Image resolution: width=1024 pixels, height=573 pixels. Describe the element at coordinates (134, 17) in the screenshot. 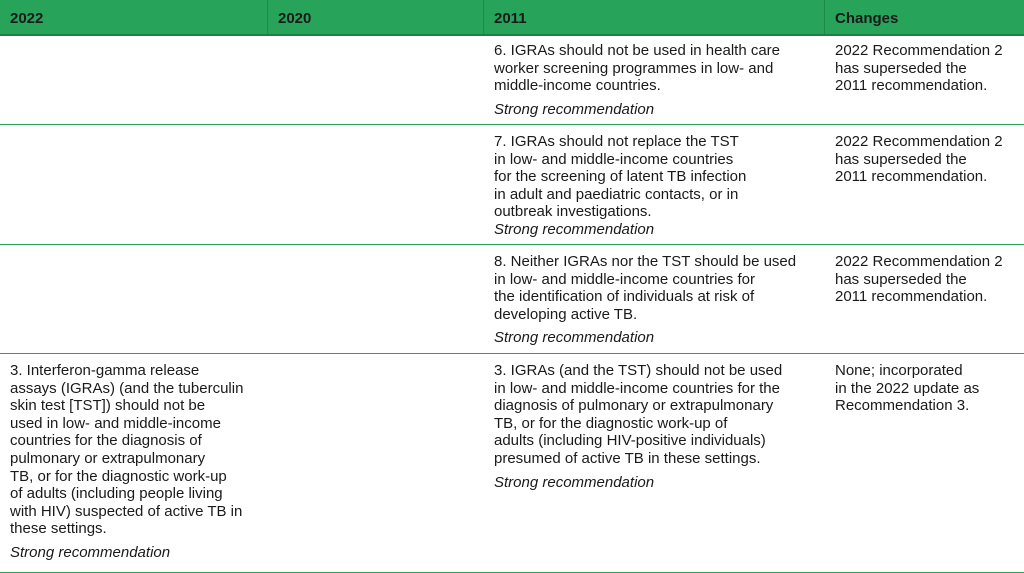

I see `header-2022: 2022` at that location.